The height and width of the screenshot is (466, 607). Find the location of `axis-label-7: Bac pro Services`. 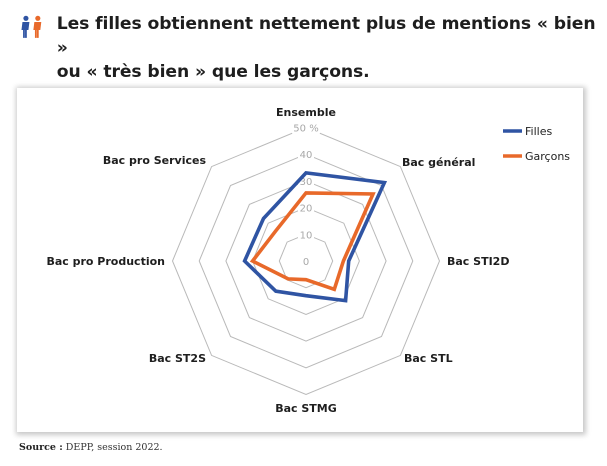

axis-label-7: Bac pro Services is located at coordinates (155, 160).